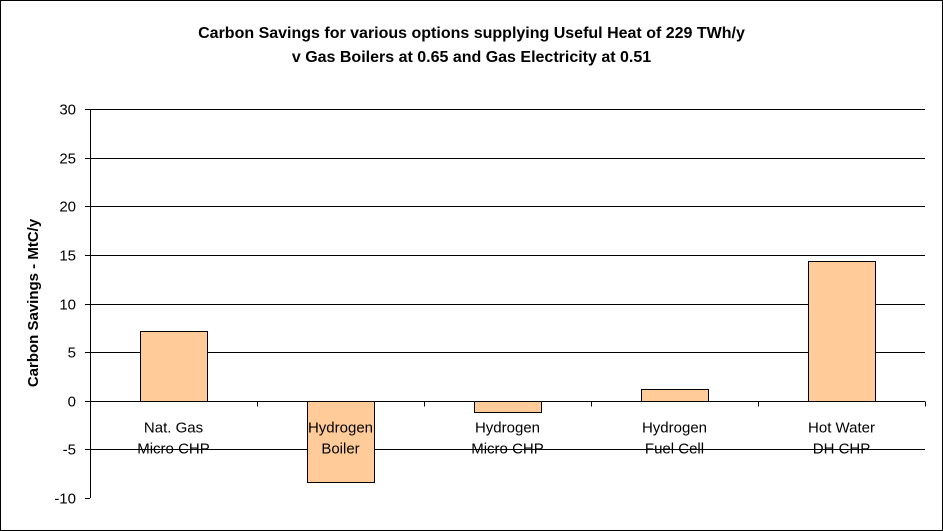  I want to click on y-tick-label: -10, so click(65, 499).